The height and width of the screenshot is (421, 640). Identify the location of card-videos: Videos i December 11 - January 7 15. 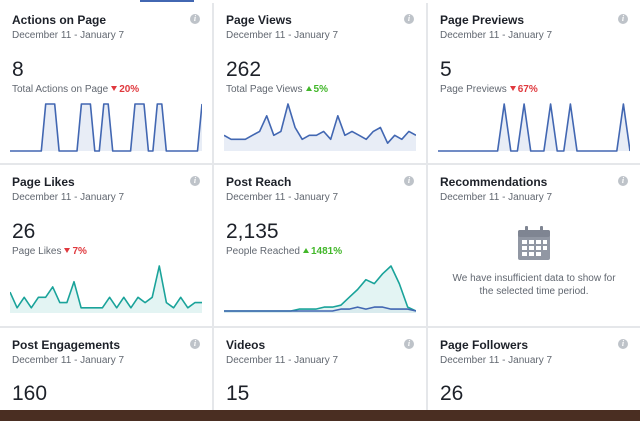
(320, 369).